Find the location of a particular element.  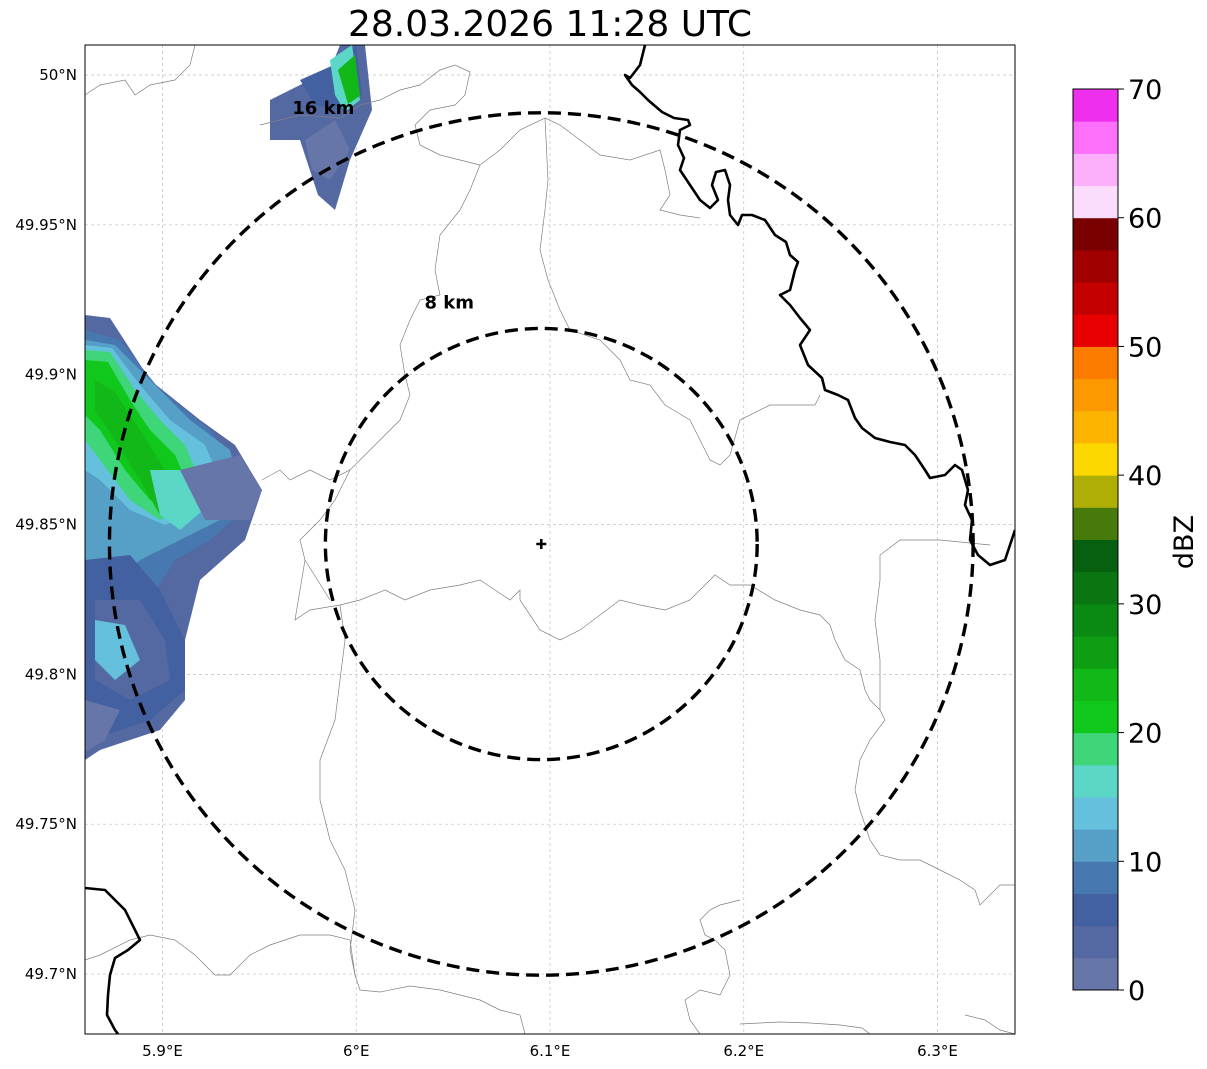

echo-cell-north is located at coordinates (321, 127).